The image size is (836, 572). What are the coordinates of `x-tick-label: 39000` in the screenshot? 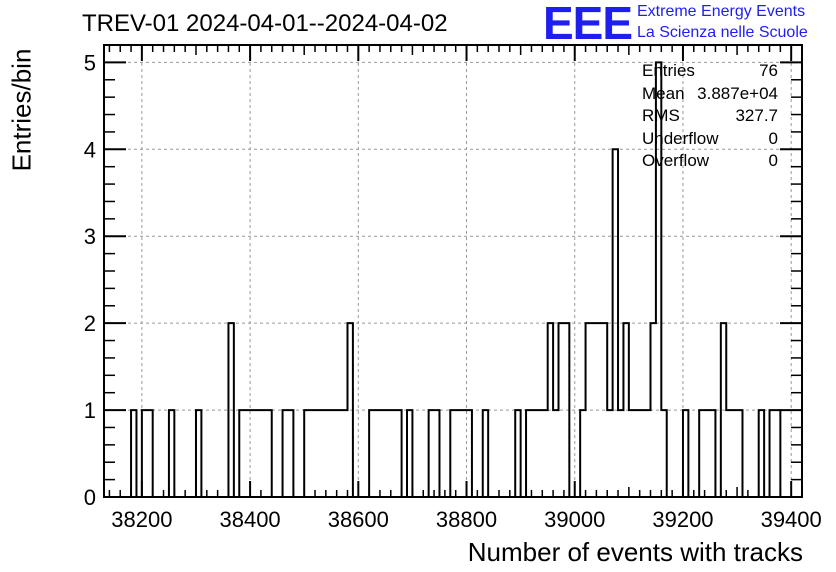 It's located at (574, 519).